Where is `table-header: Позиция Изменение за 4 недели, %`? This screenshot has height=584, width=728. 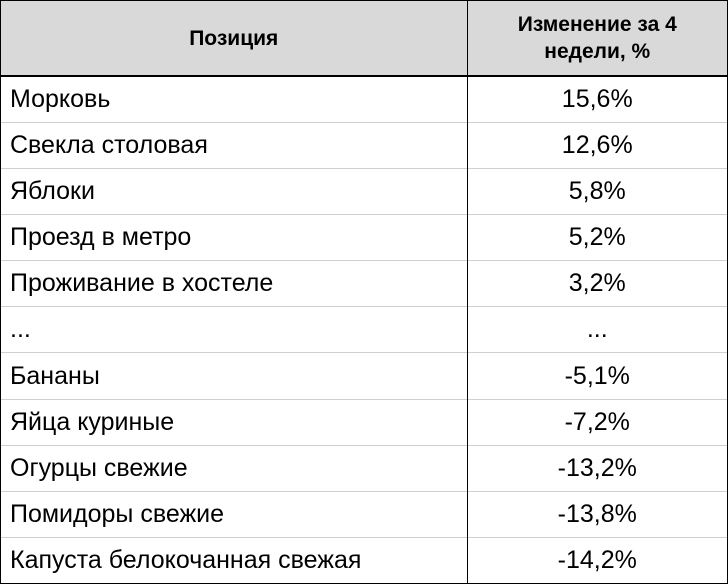 table-header: Позиция Изменение за 4 недели, % is located at coordinates (364, 39).